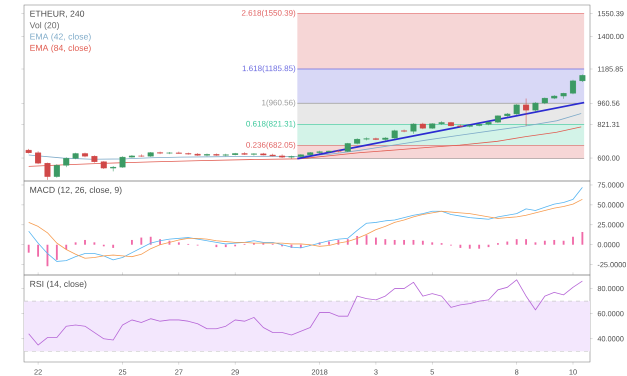 The height and width of the screenshot is (376, 627). Describe the element at coordinates (269, 14) in the screenshot. I see `ref-line-label: 2.618(1550.39)` at that location.